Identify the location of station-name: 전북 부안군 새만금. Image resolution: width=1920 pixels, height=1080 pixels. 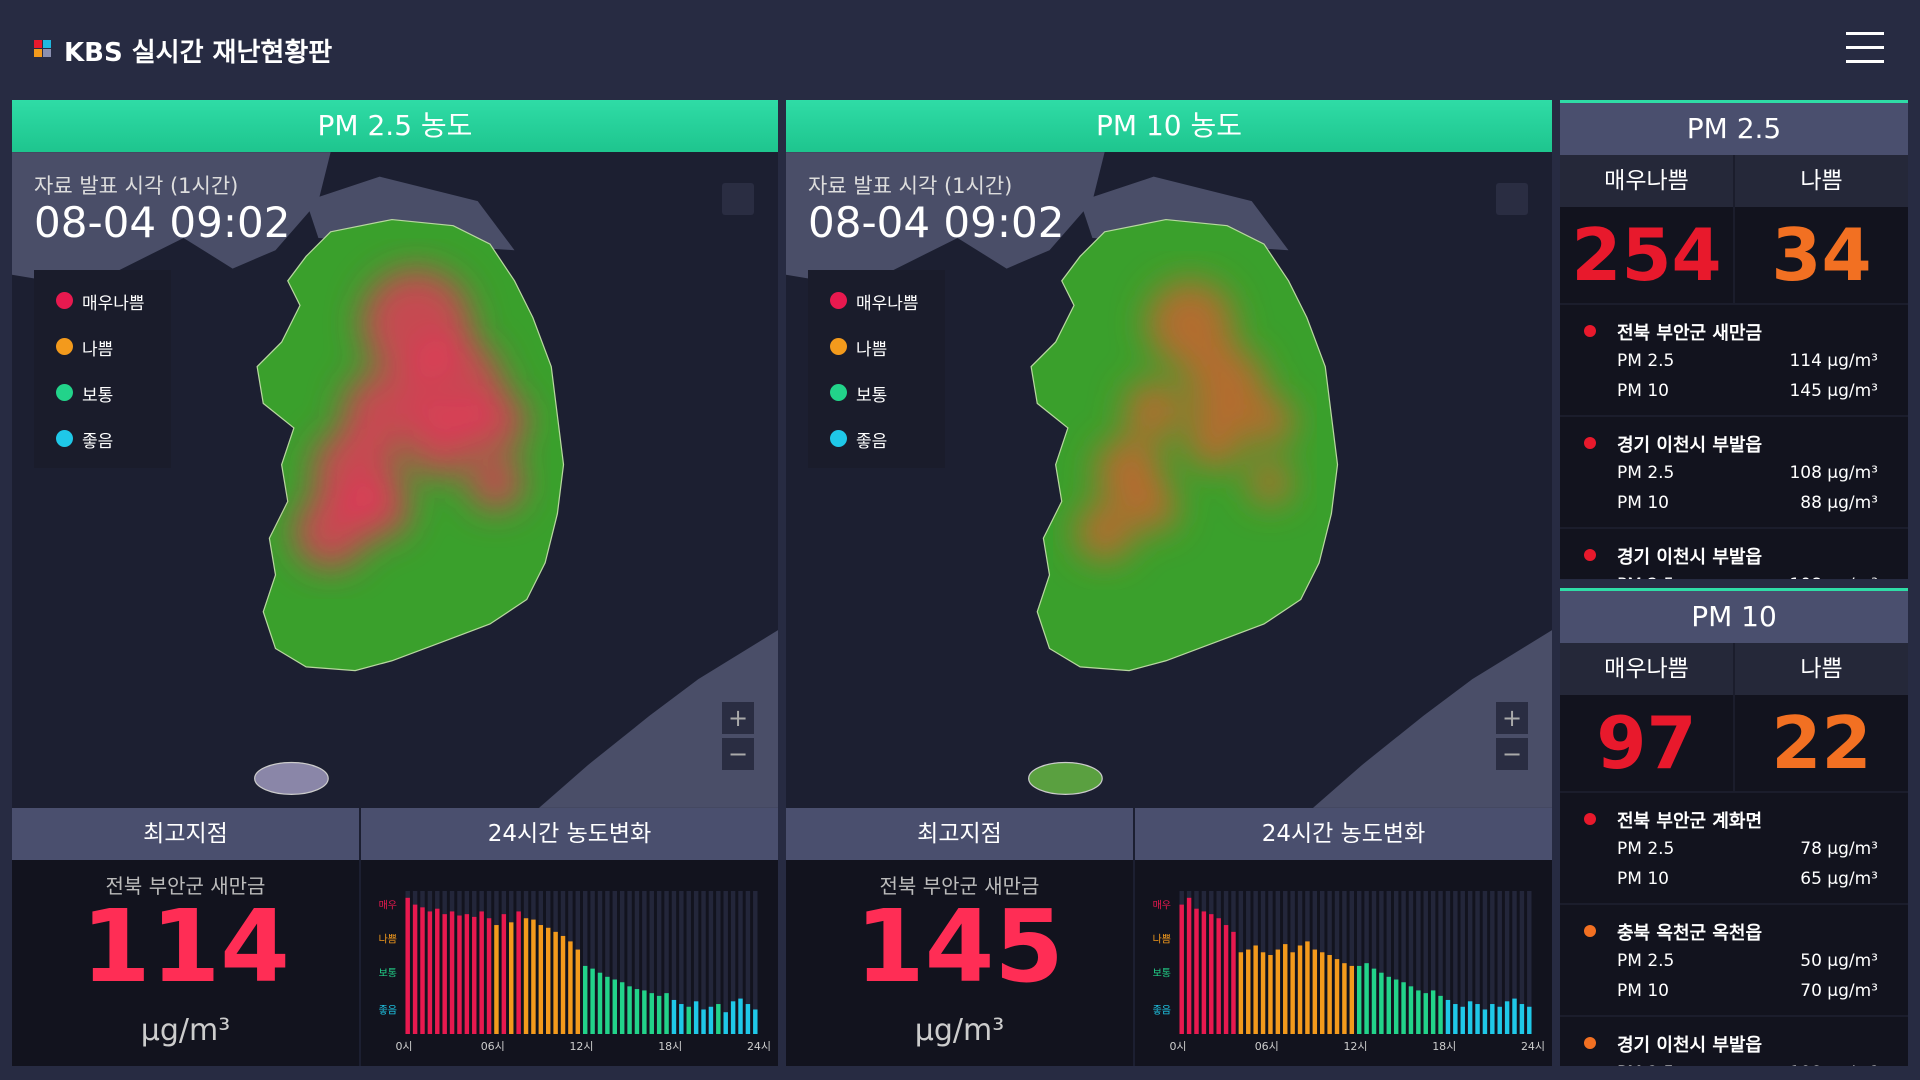
(1690, 333).